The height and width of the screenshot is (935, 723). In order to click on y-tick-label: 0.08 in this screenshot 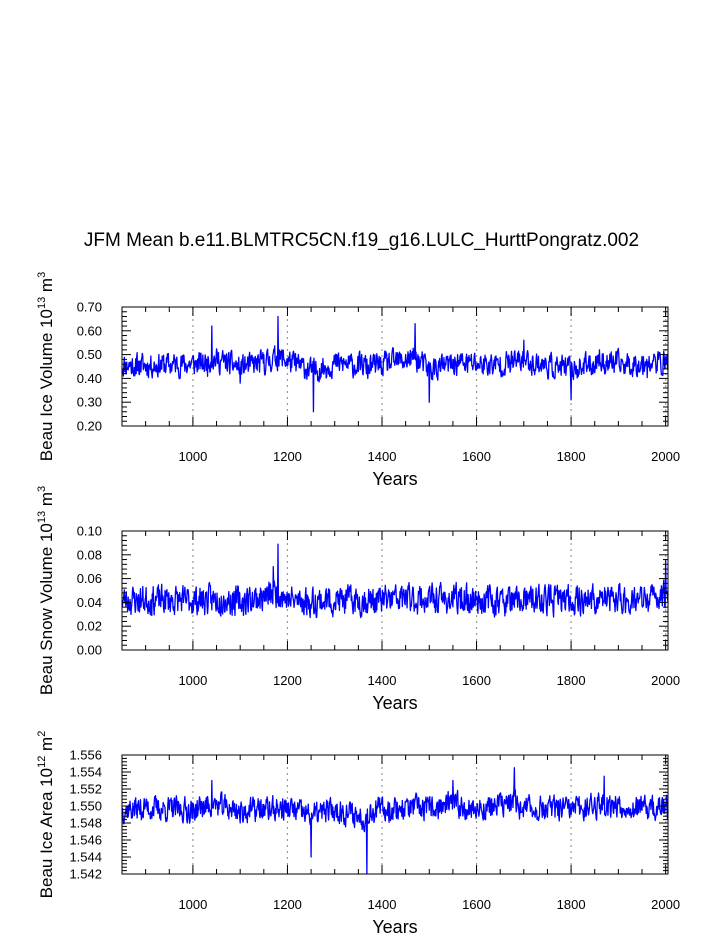, I will do `click(89, 554)`.